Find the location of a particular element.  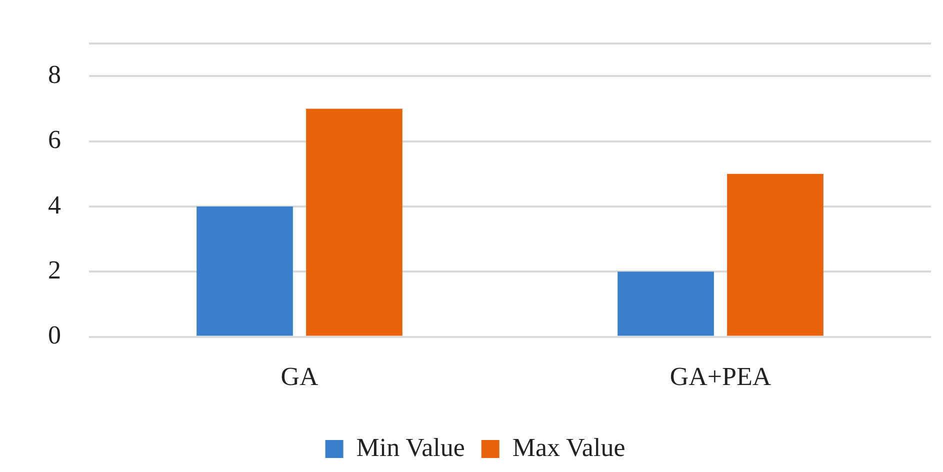

y-tick-label: 4 is located at coordinates (54, 205).